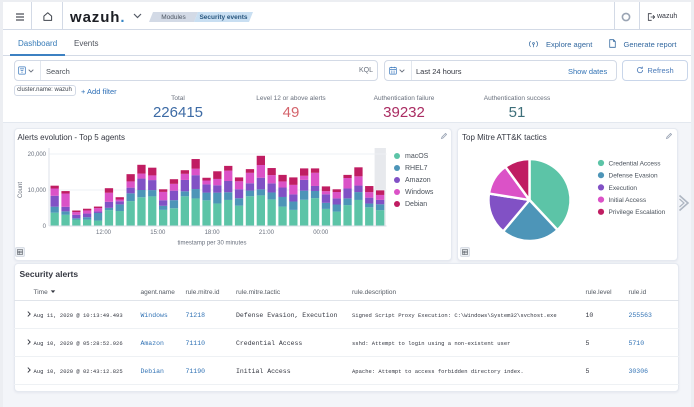  I want to click on svg-text: 15:00, so click(158, 233).